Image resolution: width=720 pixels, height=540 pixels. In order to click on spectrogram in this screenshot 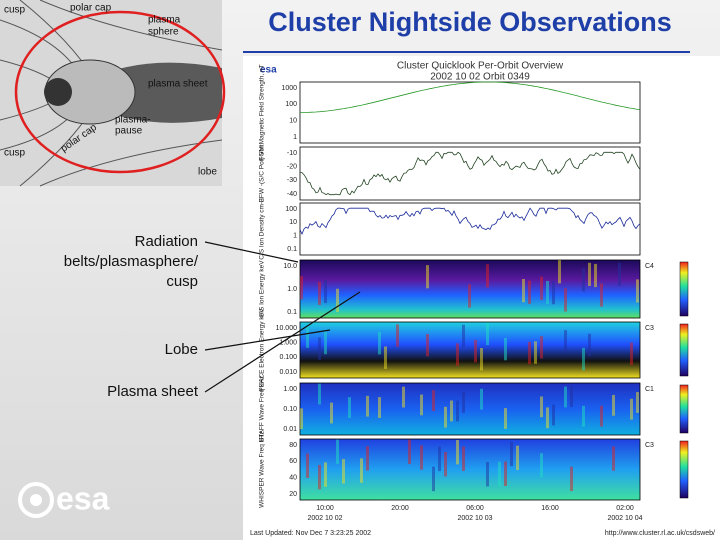, I will do `click(470, 469)`.